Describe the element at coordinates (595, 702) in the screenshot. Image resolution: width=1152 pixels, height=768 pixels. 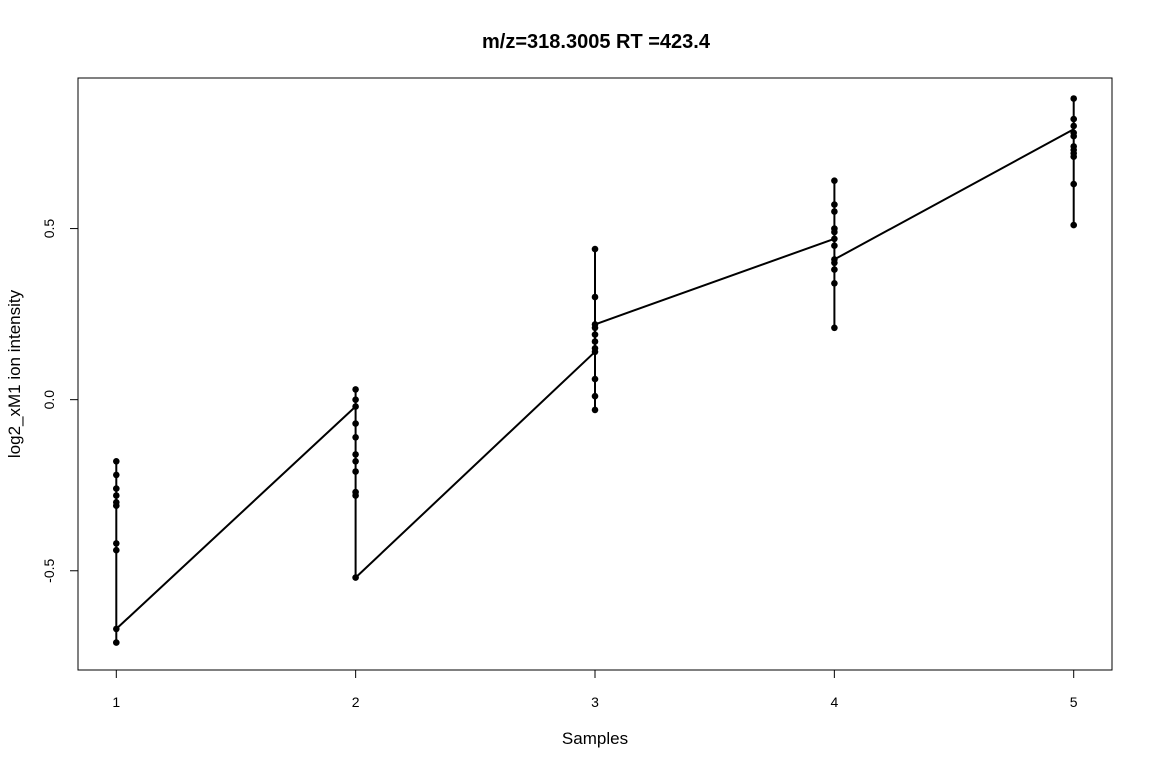
I see `x-tick-label: 3` at that location.